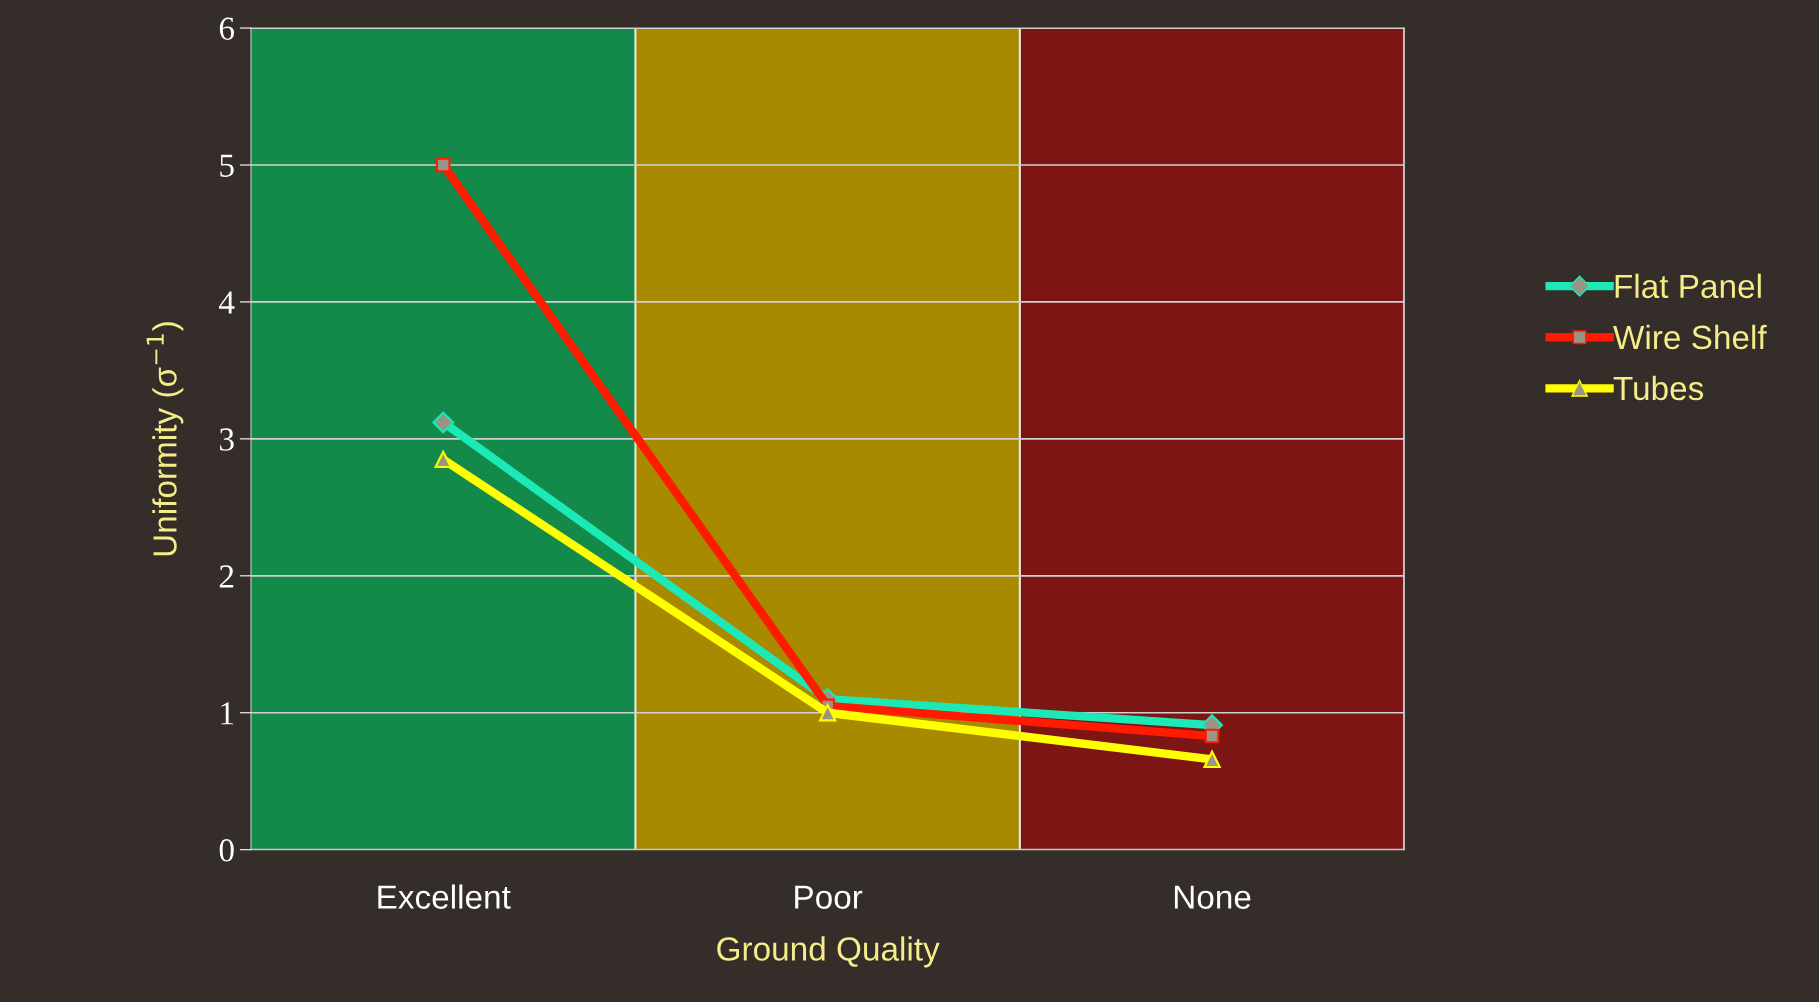 Image resolution: width=1819 pixels, height=1002 pixels. Describe the element at coordinates (227, 713) in the screenshot. I see `y-tick-label: 1` at that location.